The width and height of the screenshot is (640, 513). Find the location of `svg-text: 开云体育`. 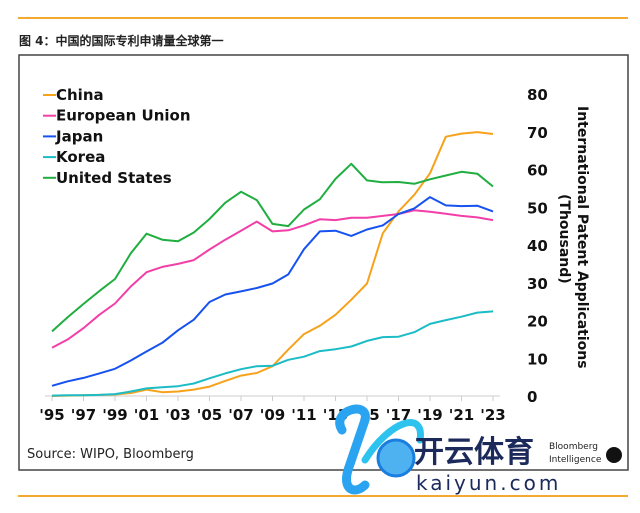

svg-text: 开云体育 is located at coordinates (474, 452).